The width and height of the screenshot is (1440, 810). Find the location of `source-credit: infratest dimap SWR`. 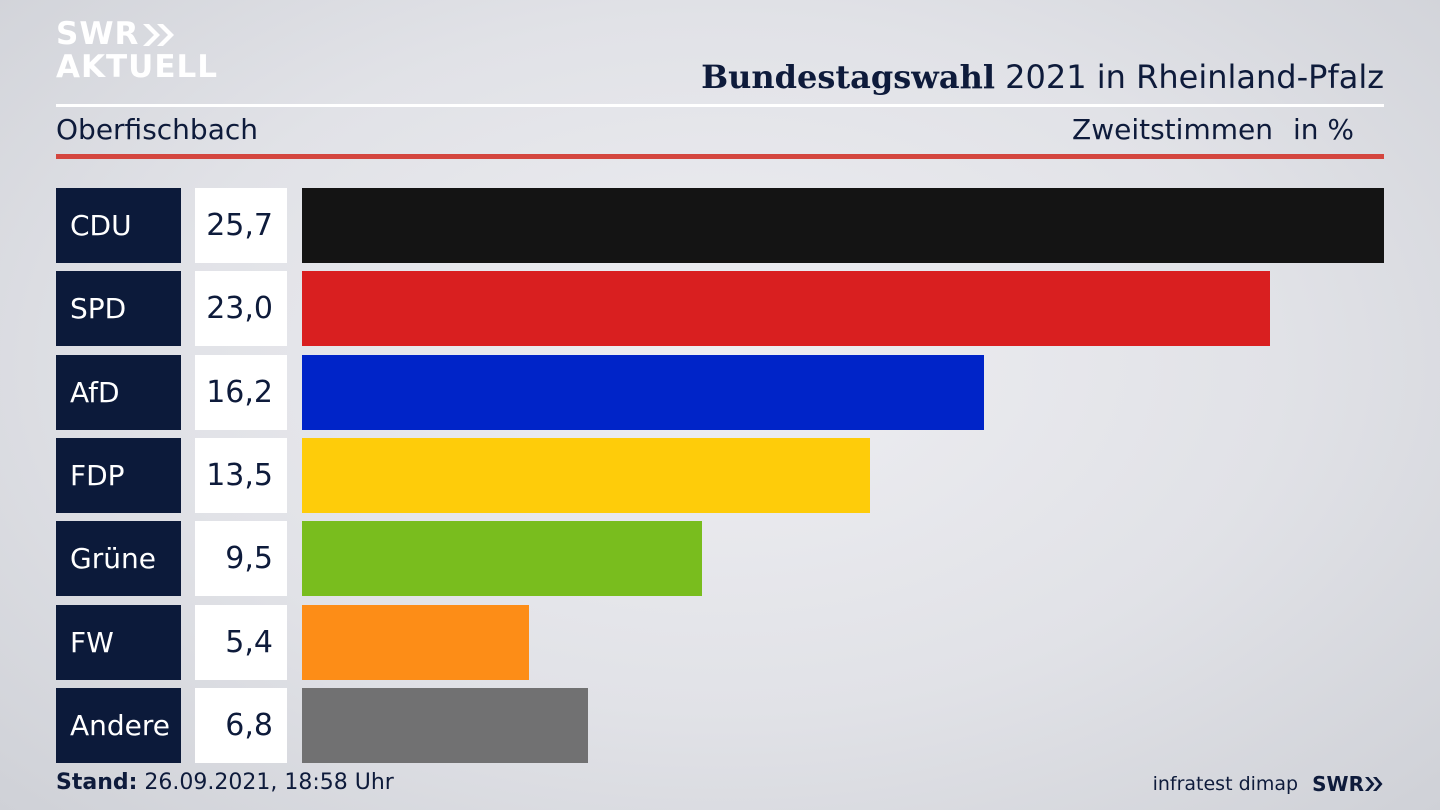

source-credit: infratest dimap SWR is located at coordinates (1268, 784).